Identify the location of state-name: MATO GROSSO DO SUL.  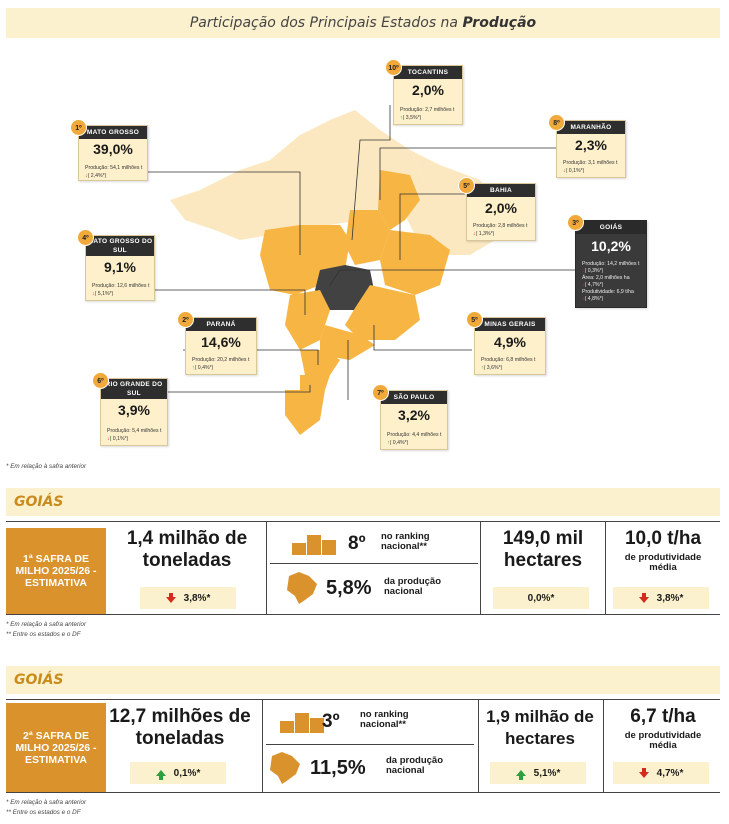
(120, 246).